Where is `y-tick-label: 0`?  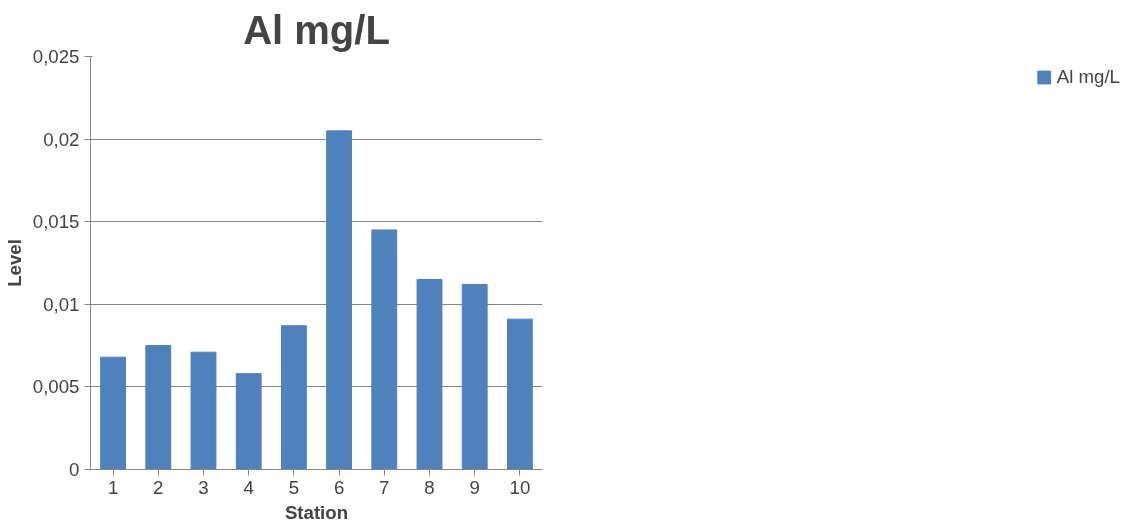
y-tick-label: 0 is located at coordinates (74, 469).